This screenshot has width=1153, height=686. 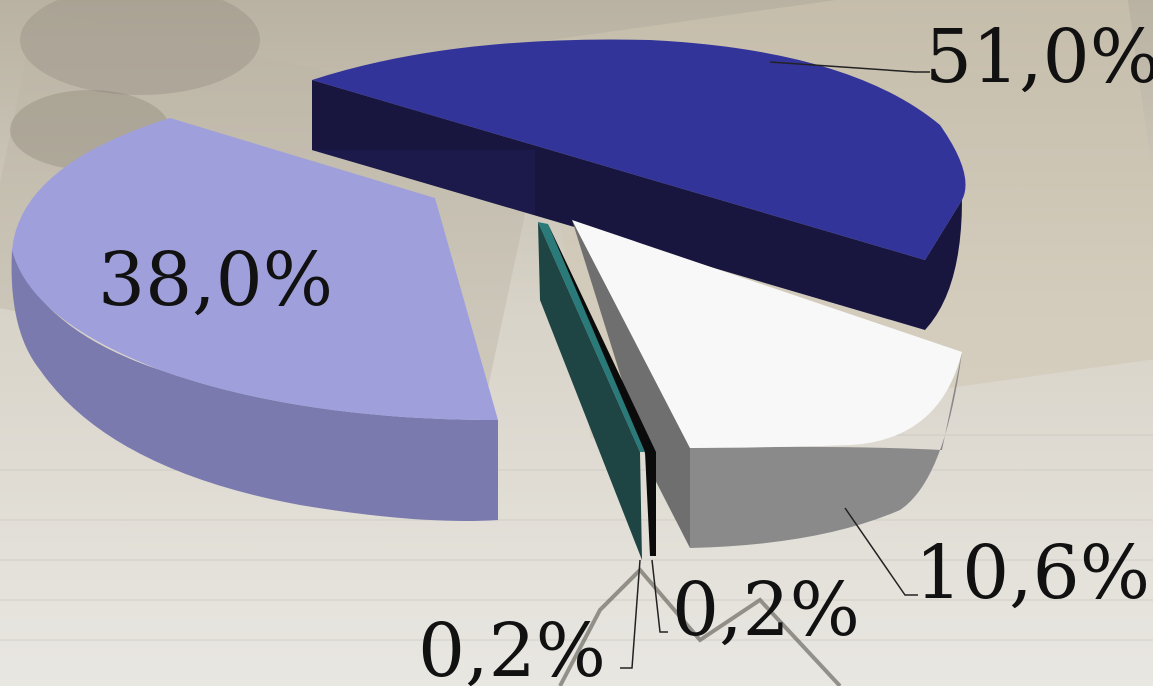 What do you see at coordinates (630, 614) in the screenshot?
I see `leader-line-0-2-left` at bounding box center [630, 614].